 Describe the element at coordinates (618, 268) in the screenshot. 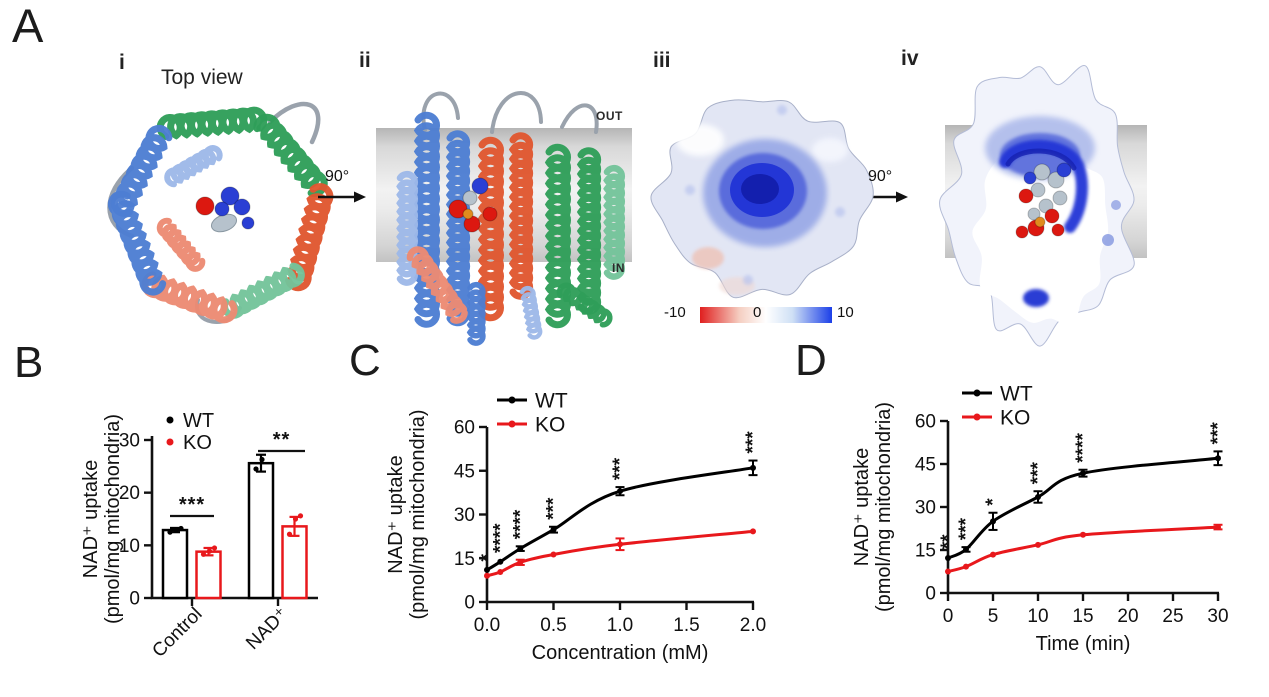

I see `membrane-in-label: IN` at that location.